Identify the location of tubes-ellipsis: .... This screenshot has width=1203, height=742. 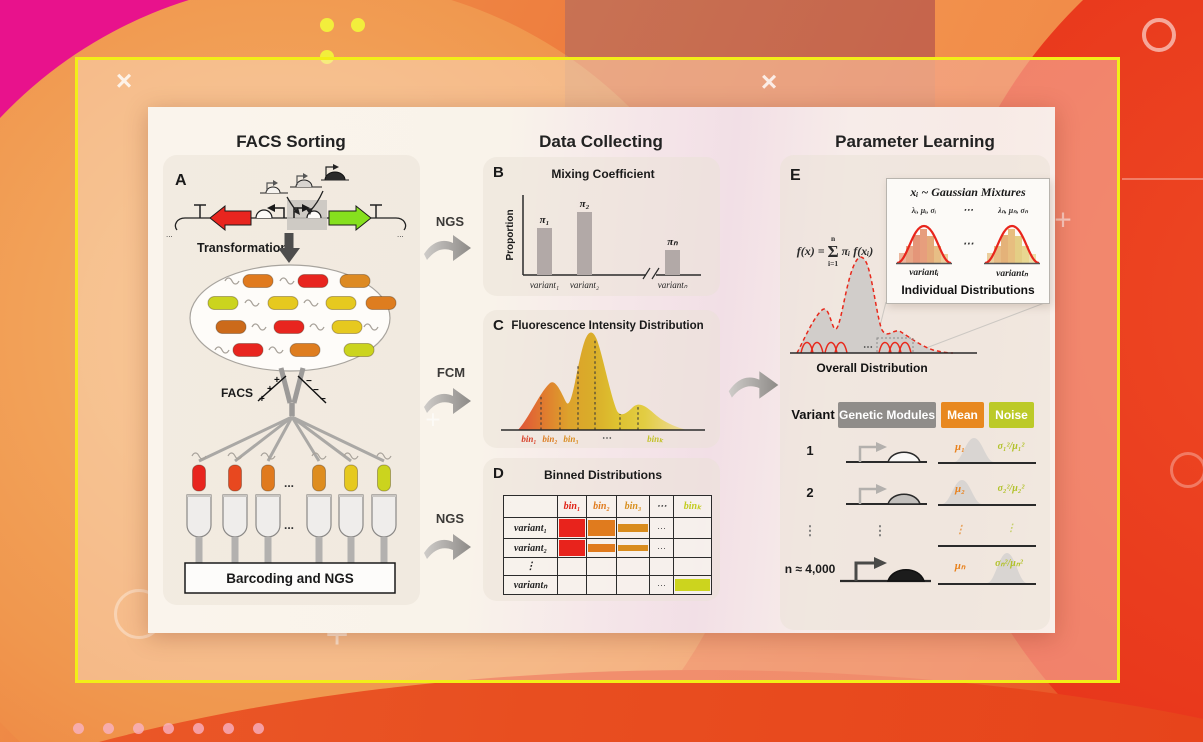
(289, 483).